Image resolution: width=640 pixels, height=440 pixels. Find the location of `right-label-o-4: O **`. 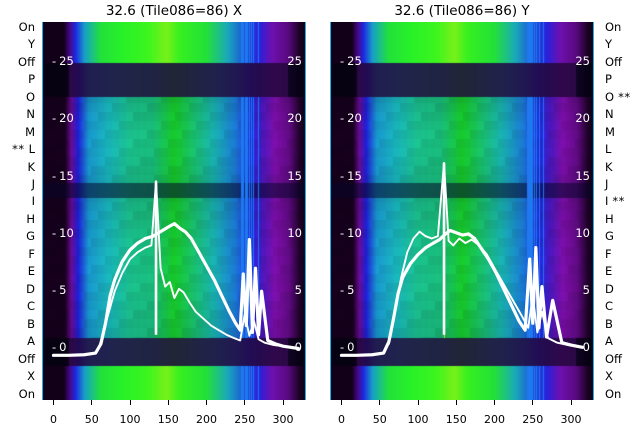

right-label-o-4: O ** is located at coordinates (620, 96).